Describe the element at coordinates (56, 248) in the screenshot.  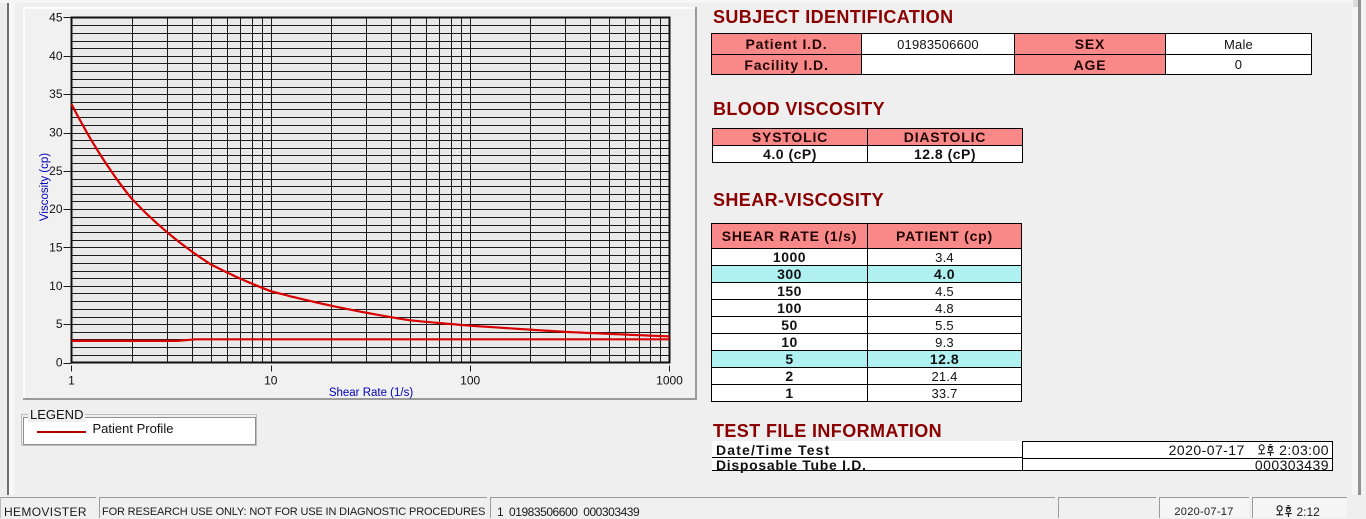
I see `svg-text: 15` at that location.